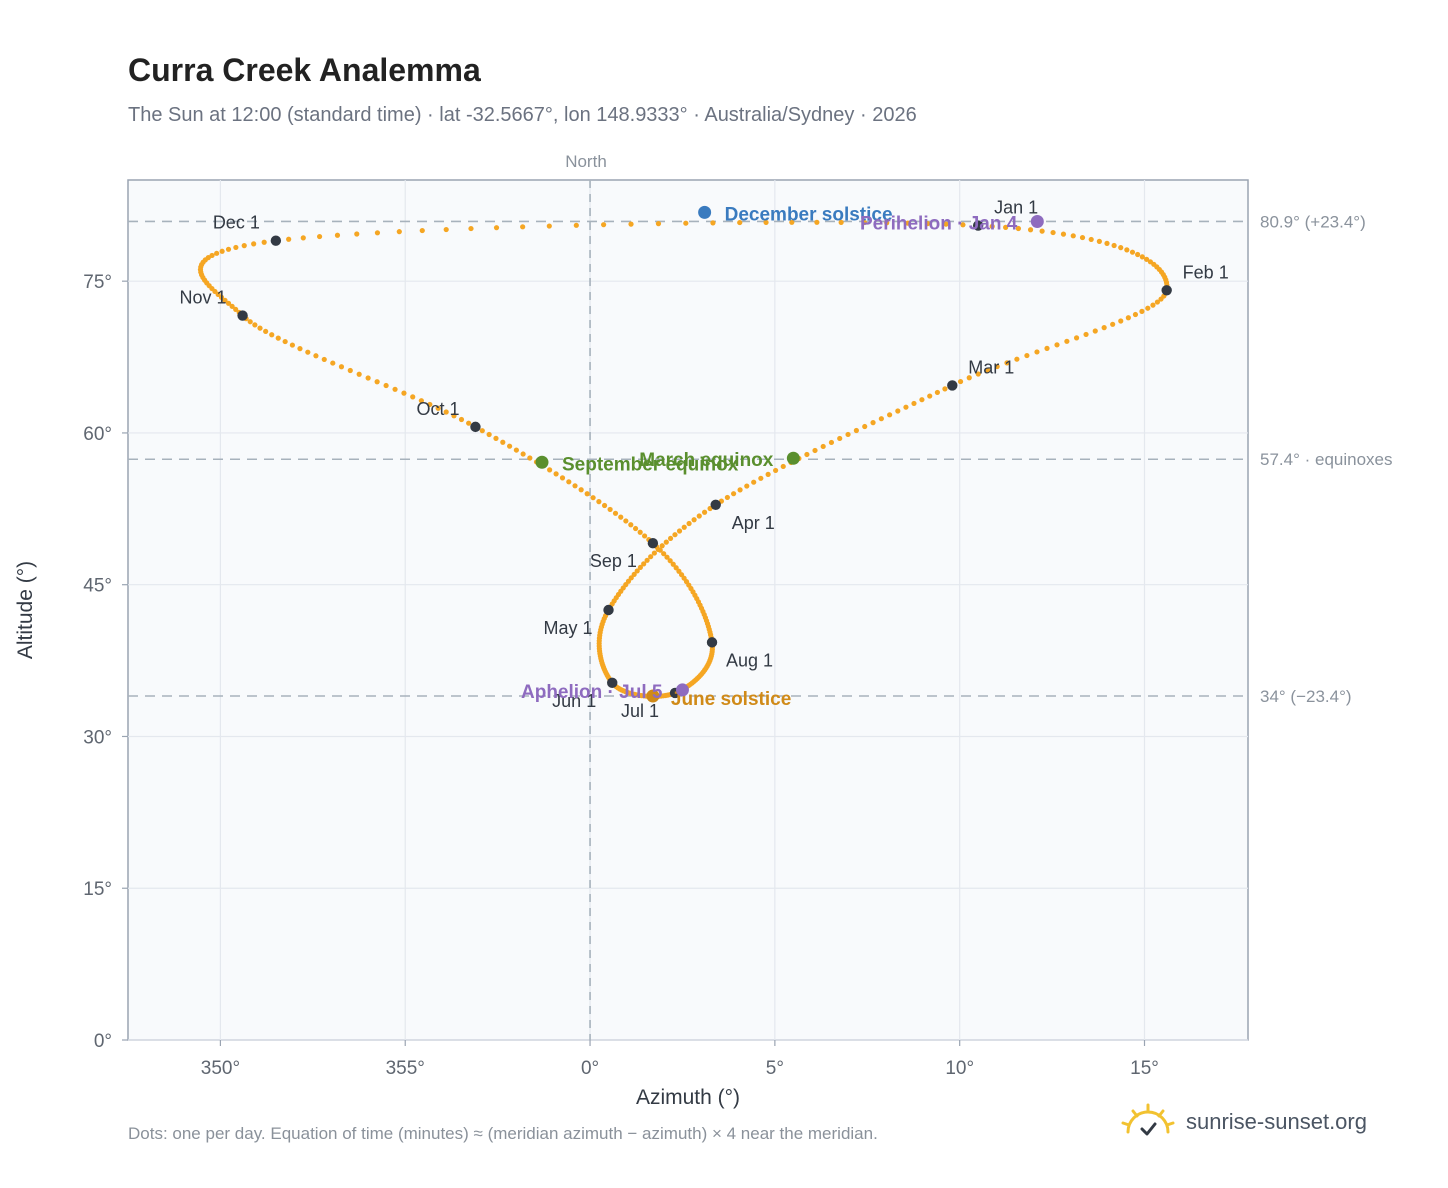 Image resolution: width=1448 pixels, height=1188 pixels. What do you see at coordinates (203, 298) in the screenshot?
I see `month-label: Nov 1` at bounding box center [203, 298].